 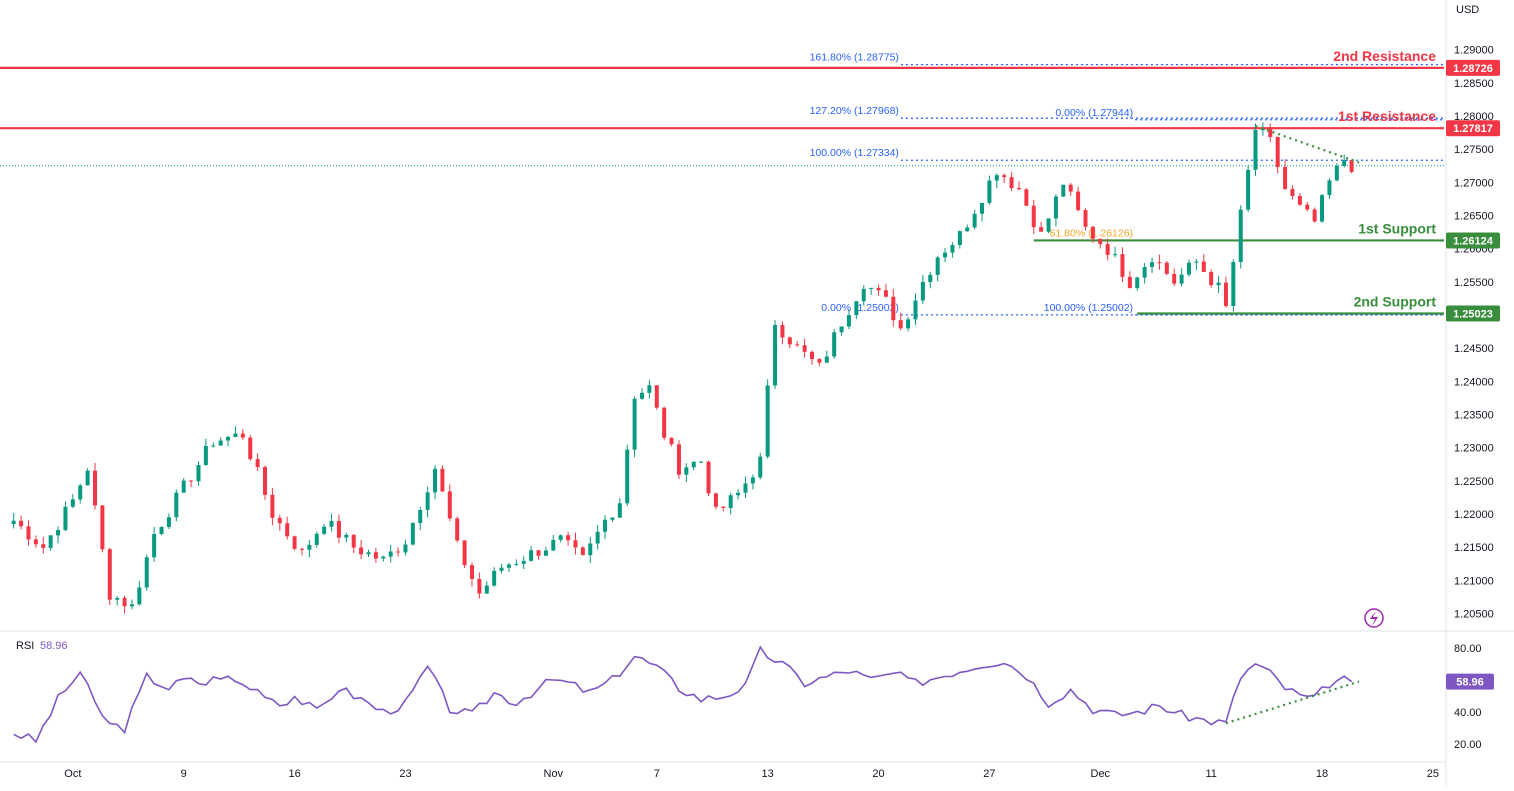 I want to click on time-tick-label: 13, so click(x=768, y=774).